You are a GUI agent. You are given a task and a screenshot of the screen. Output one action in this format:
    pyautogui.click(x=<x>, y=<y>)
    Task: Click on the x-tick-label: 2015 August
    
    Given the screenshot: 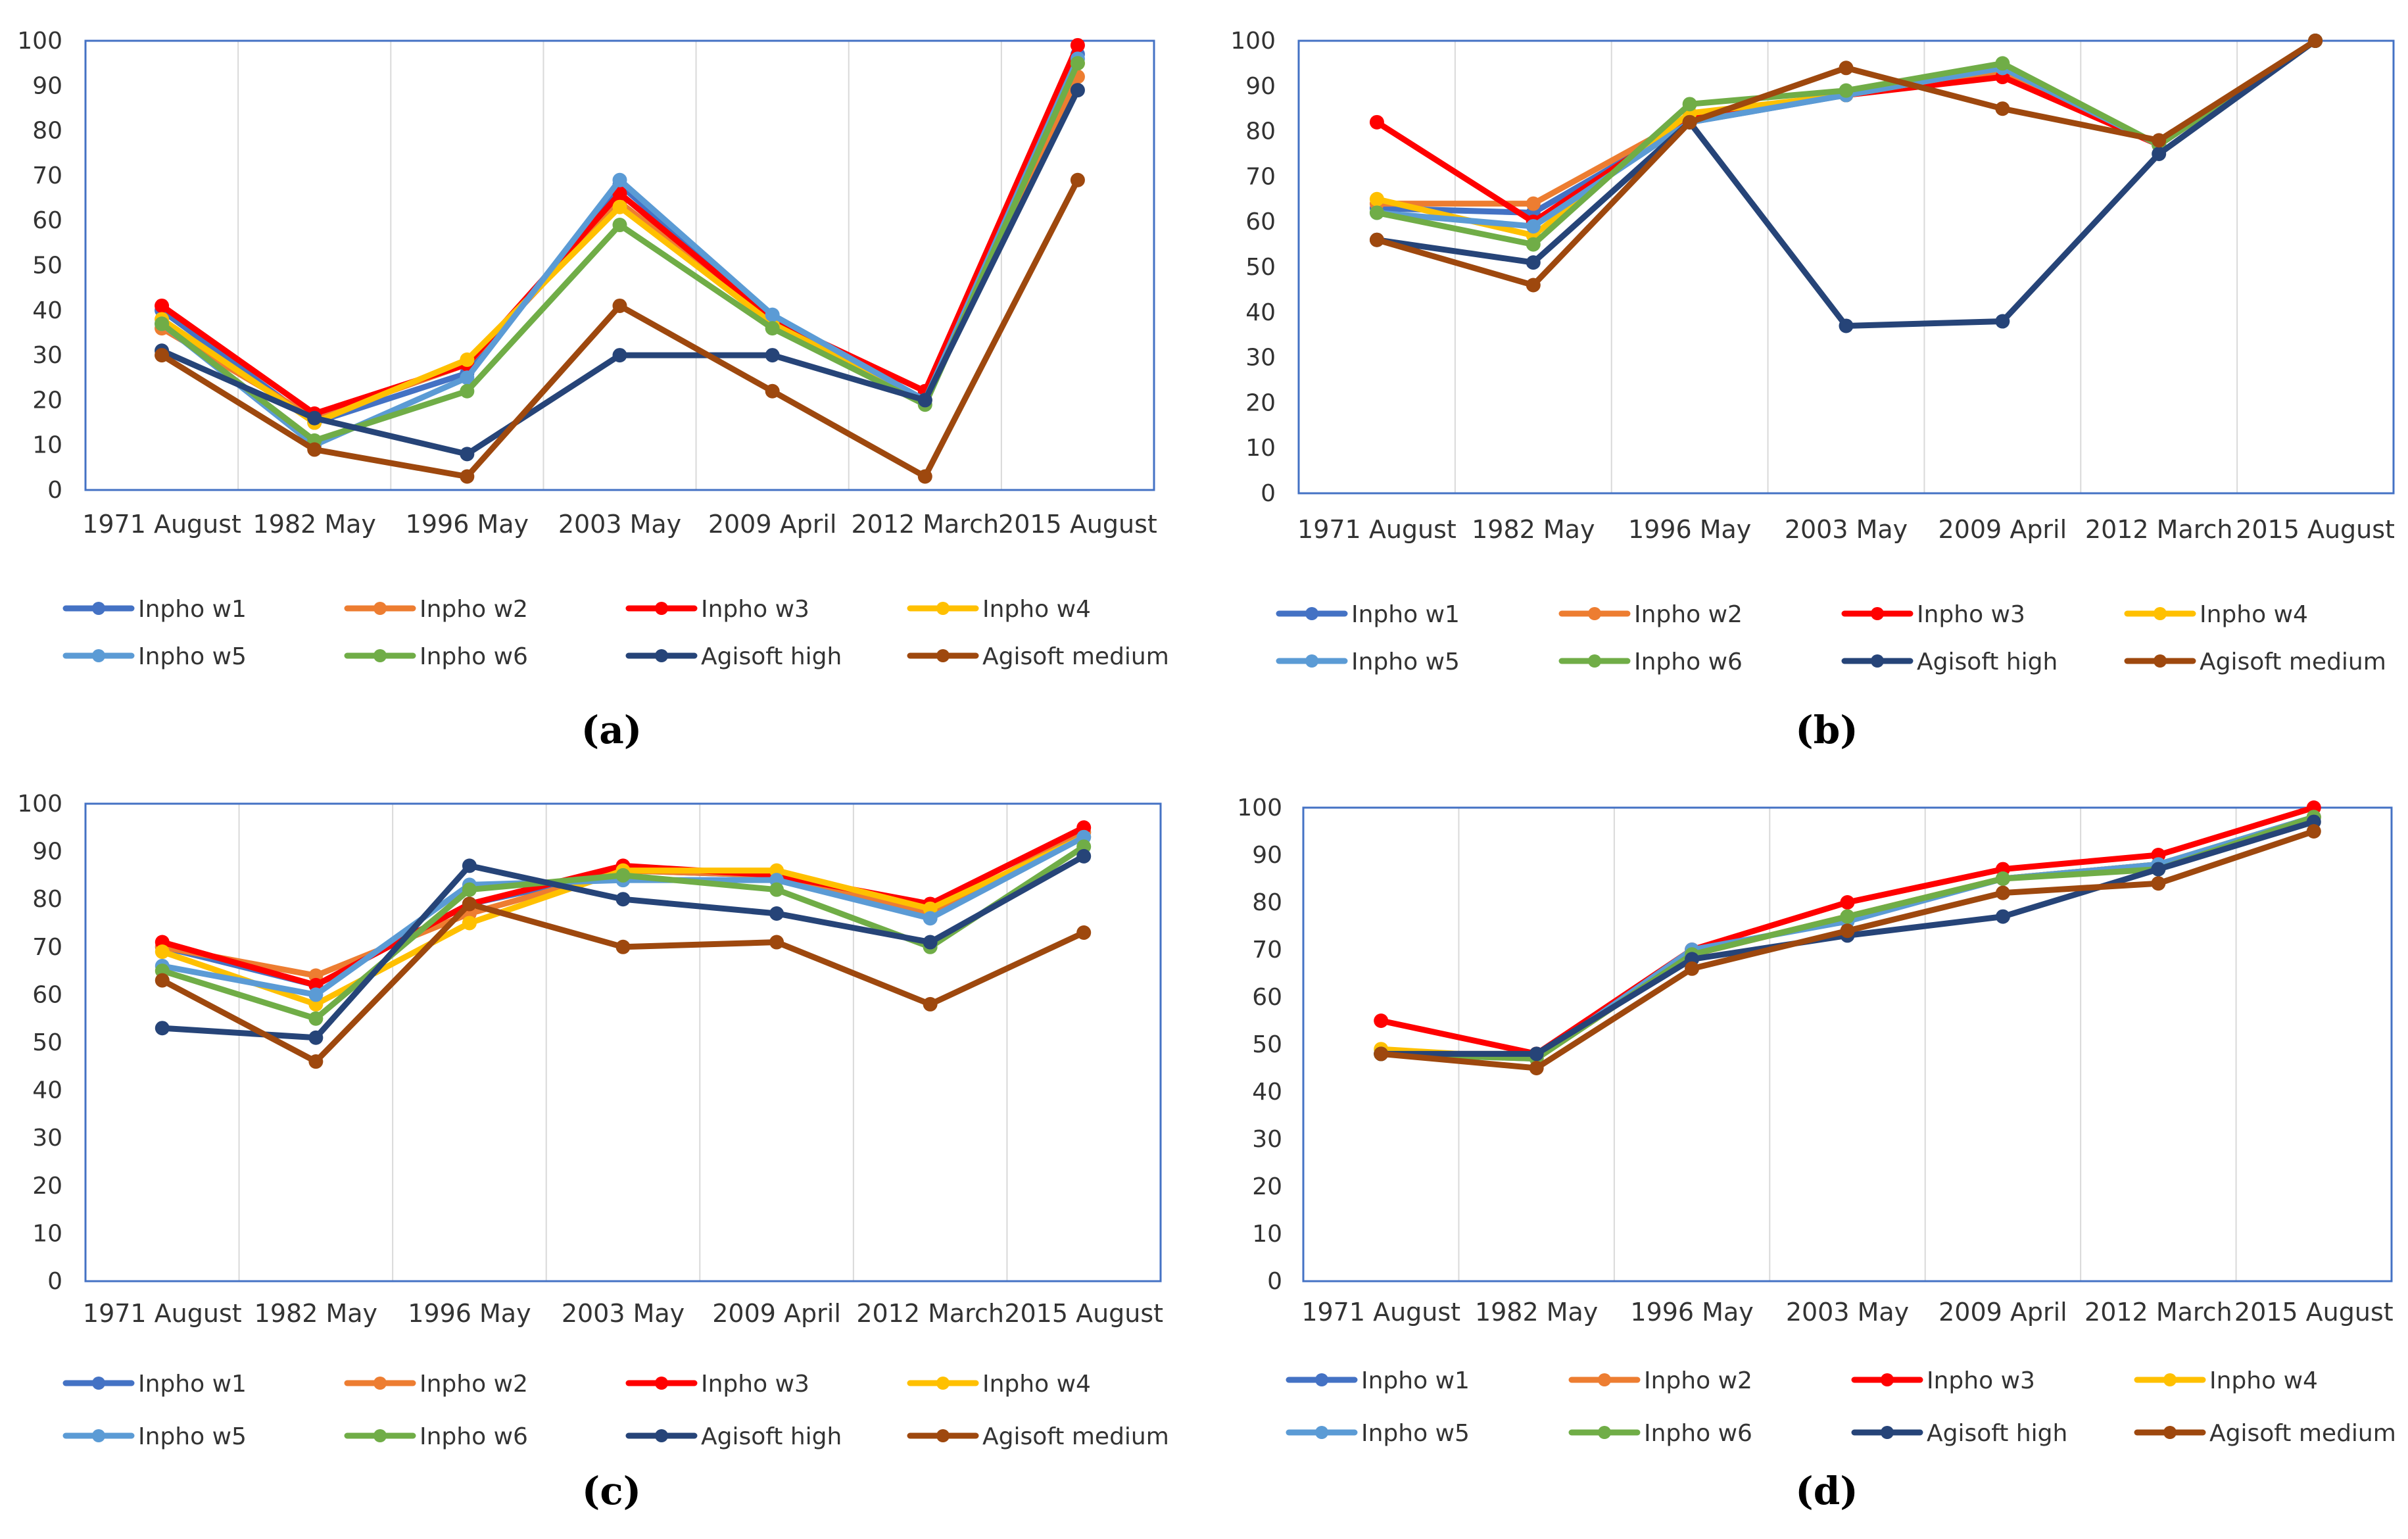 What is the action you would take?
    pyautogui.click(x=1083, y=1313)
    